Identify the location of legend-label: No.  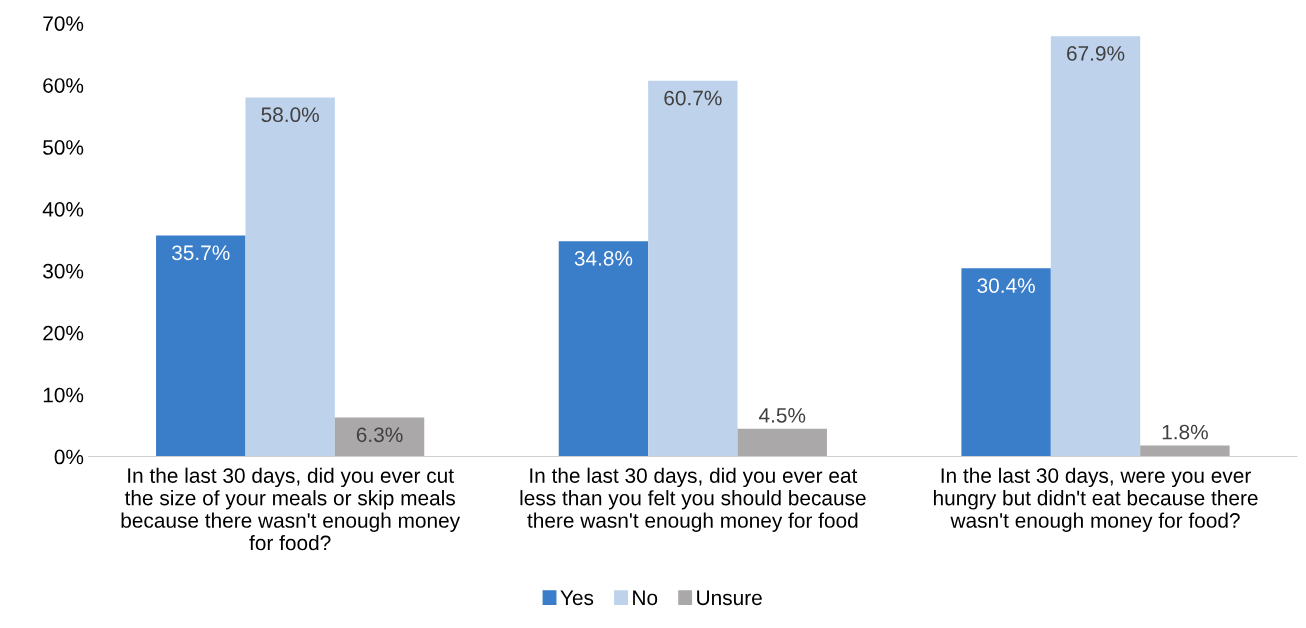
(645, 598).